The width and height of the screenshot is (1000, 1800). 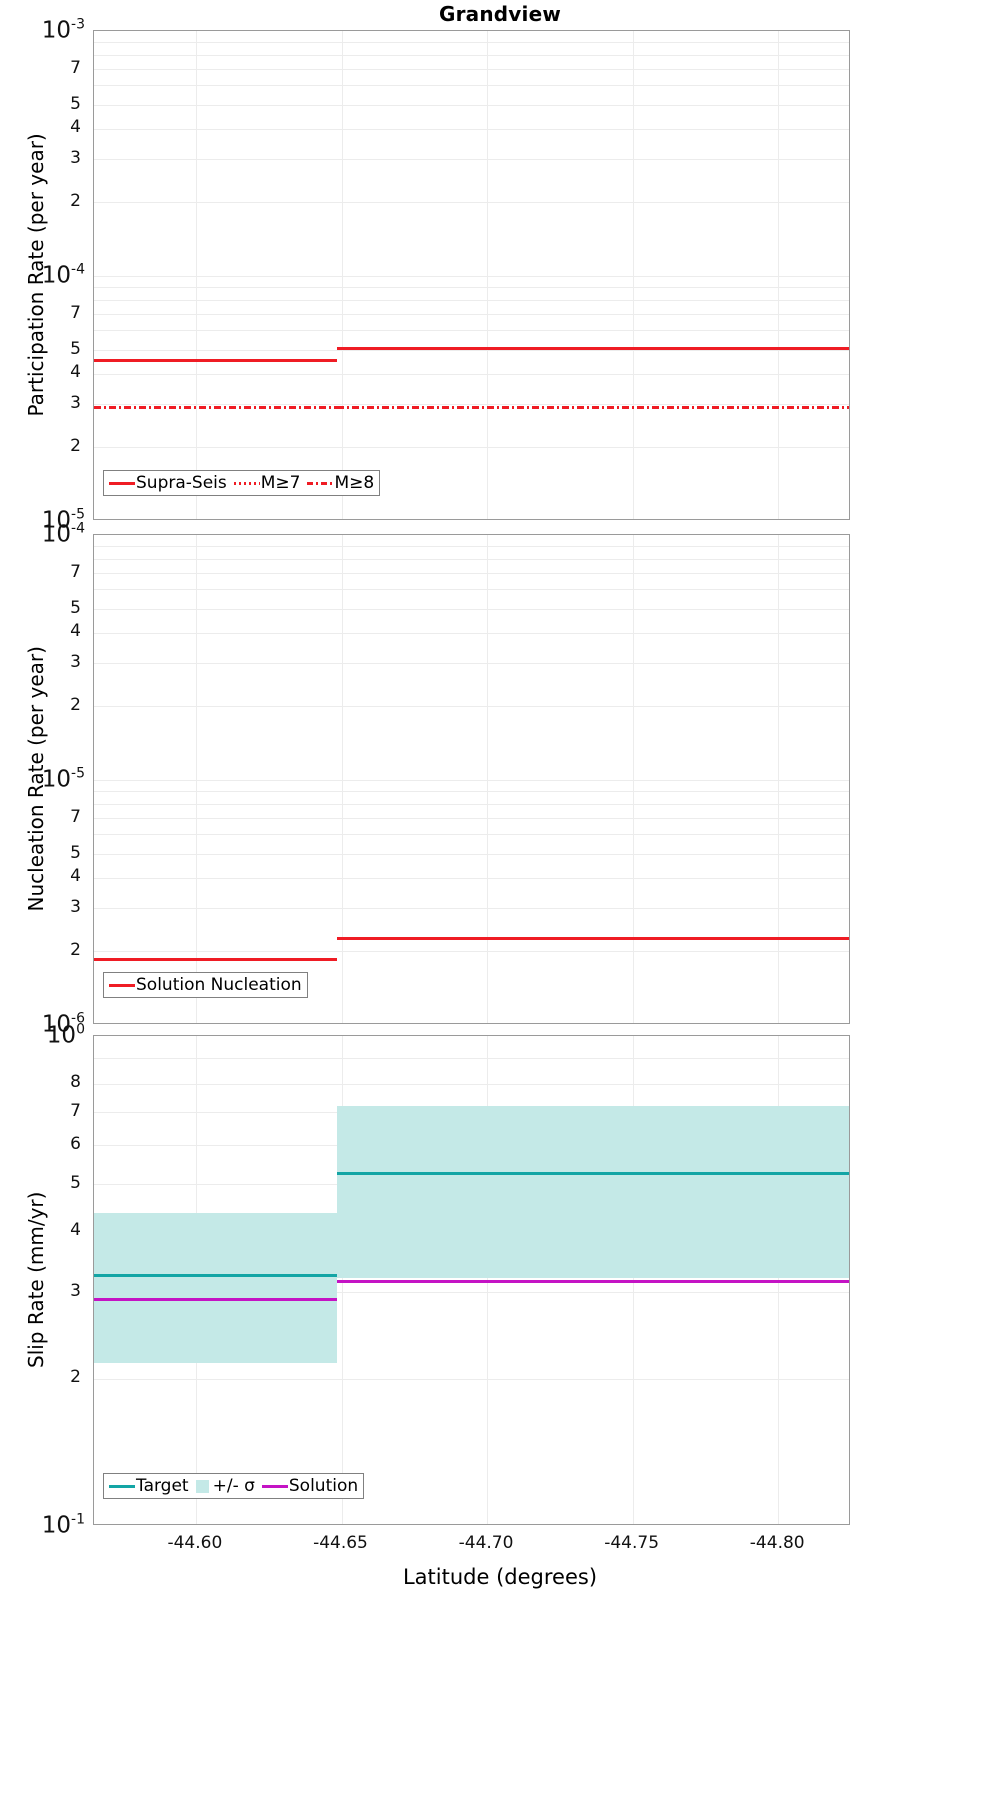 What do you see at coordinates (225, 1486) in the screenshot?
I see `legend-entry: +/- σ` at bounding box center [225, 1486].